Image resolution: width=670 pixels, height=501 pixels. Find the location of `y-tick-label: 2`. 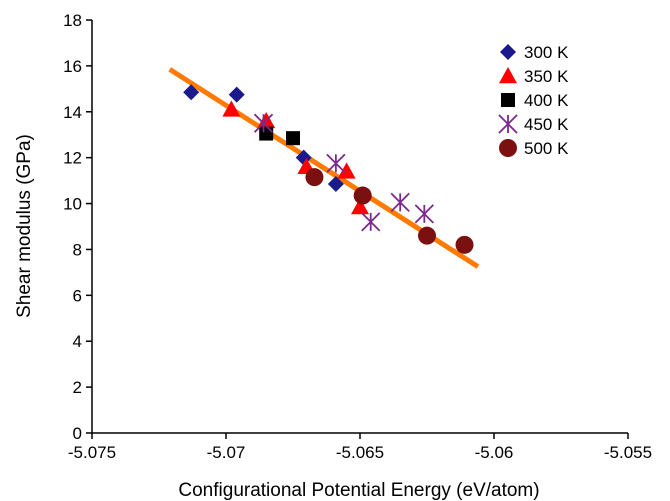

y-tick-label: 2 is located at coordinates (77, 387).